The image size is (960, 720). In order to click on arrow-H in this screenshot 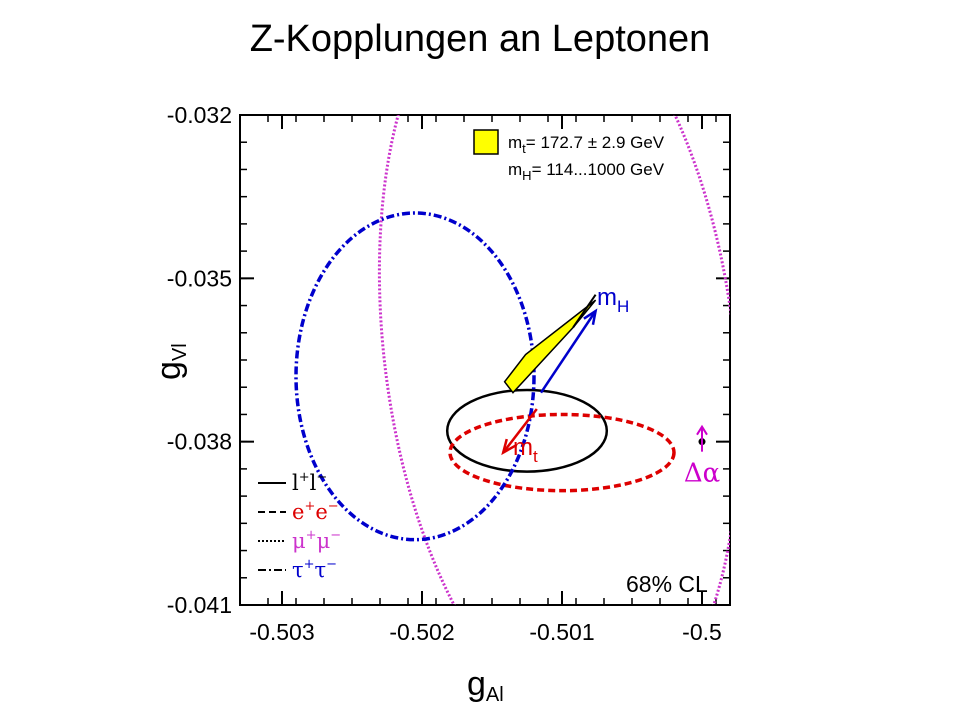, I will do `click(568, 352)`.